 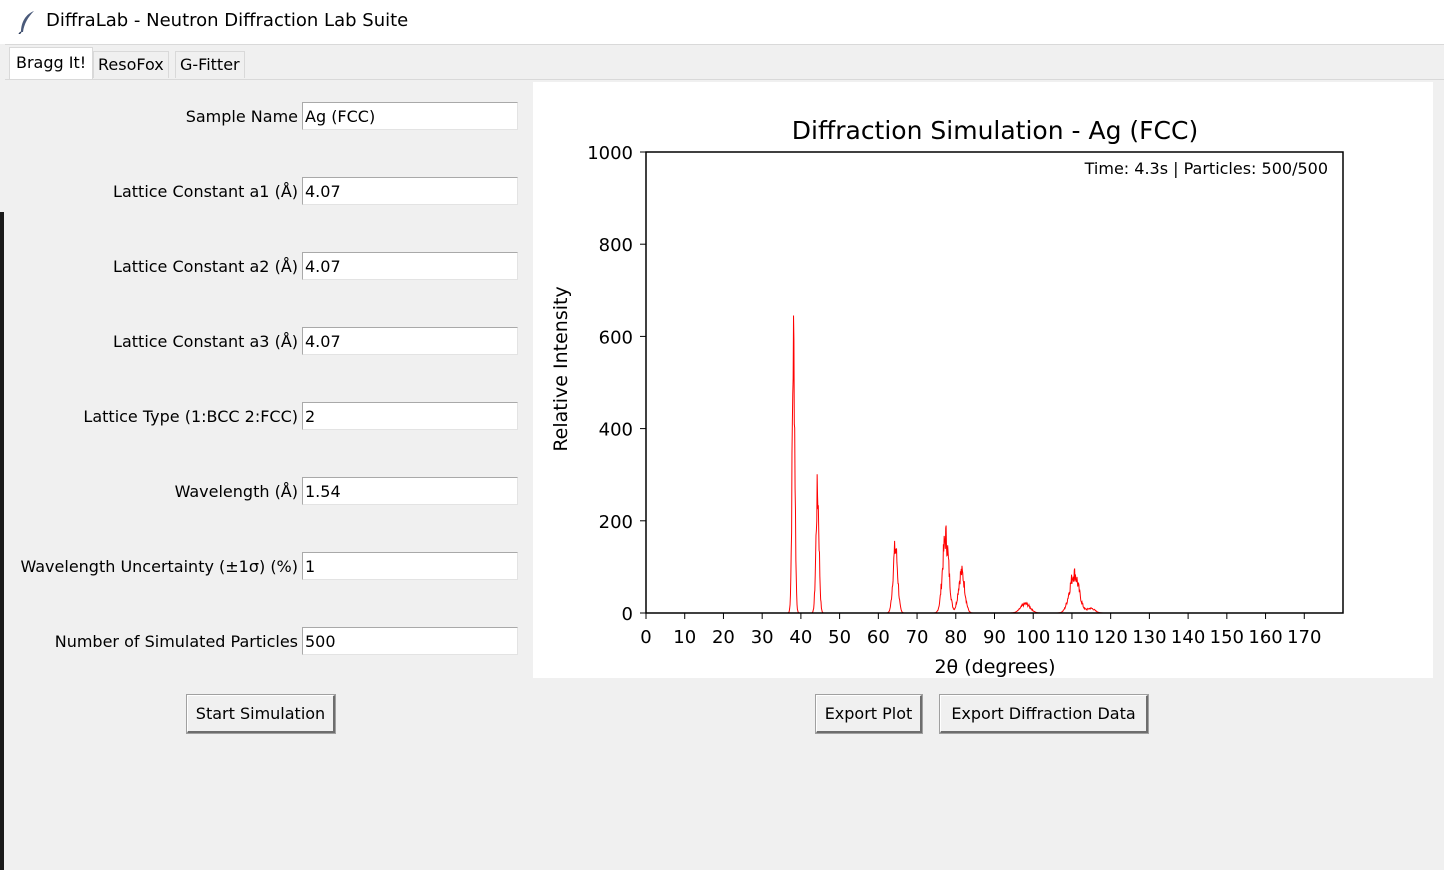 What do you see at coordinates (616, 430) in the screenshot?
I see `y-tick-label: 400` at bounding box center [616, 430].